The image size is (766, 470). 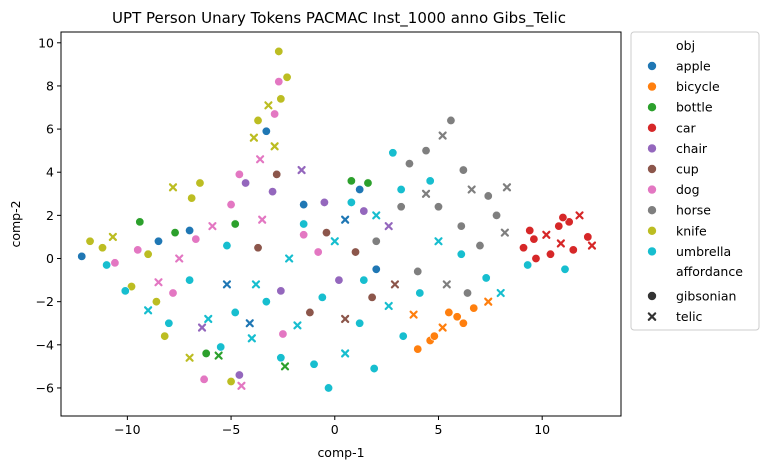 I want to click on legend-marker-gibsonian, so click(x=652, y=296).